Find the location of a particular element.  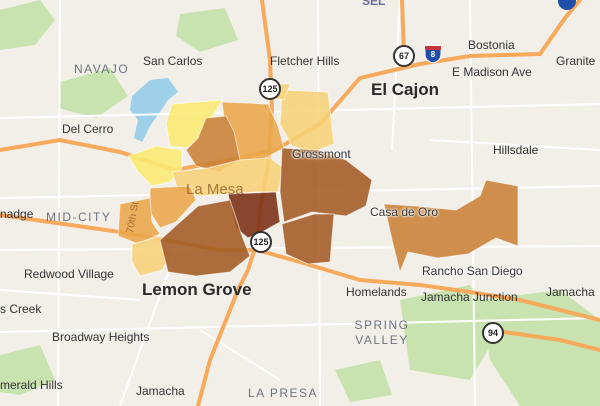

label-granite: Granite is located at coordinates (576, 61).